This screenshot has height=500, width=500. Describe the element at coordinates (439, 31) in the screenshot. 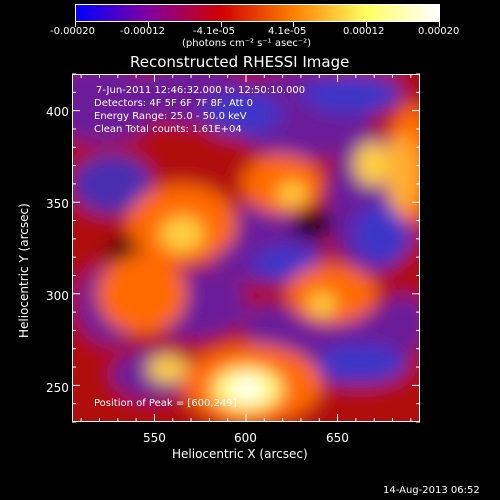

I see `colorbar-tick-label: 0.00020` at that location.